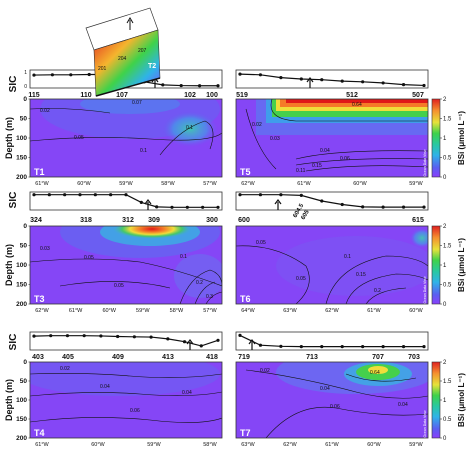 The width and height of the screenshot is (474, 455). Describe the element at coordinates (210, 311) in the screenshot. I see `x-tick-T3-5: 57°W` at that location.